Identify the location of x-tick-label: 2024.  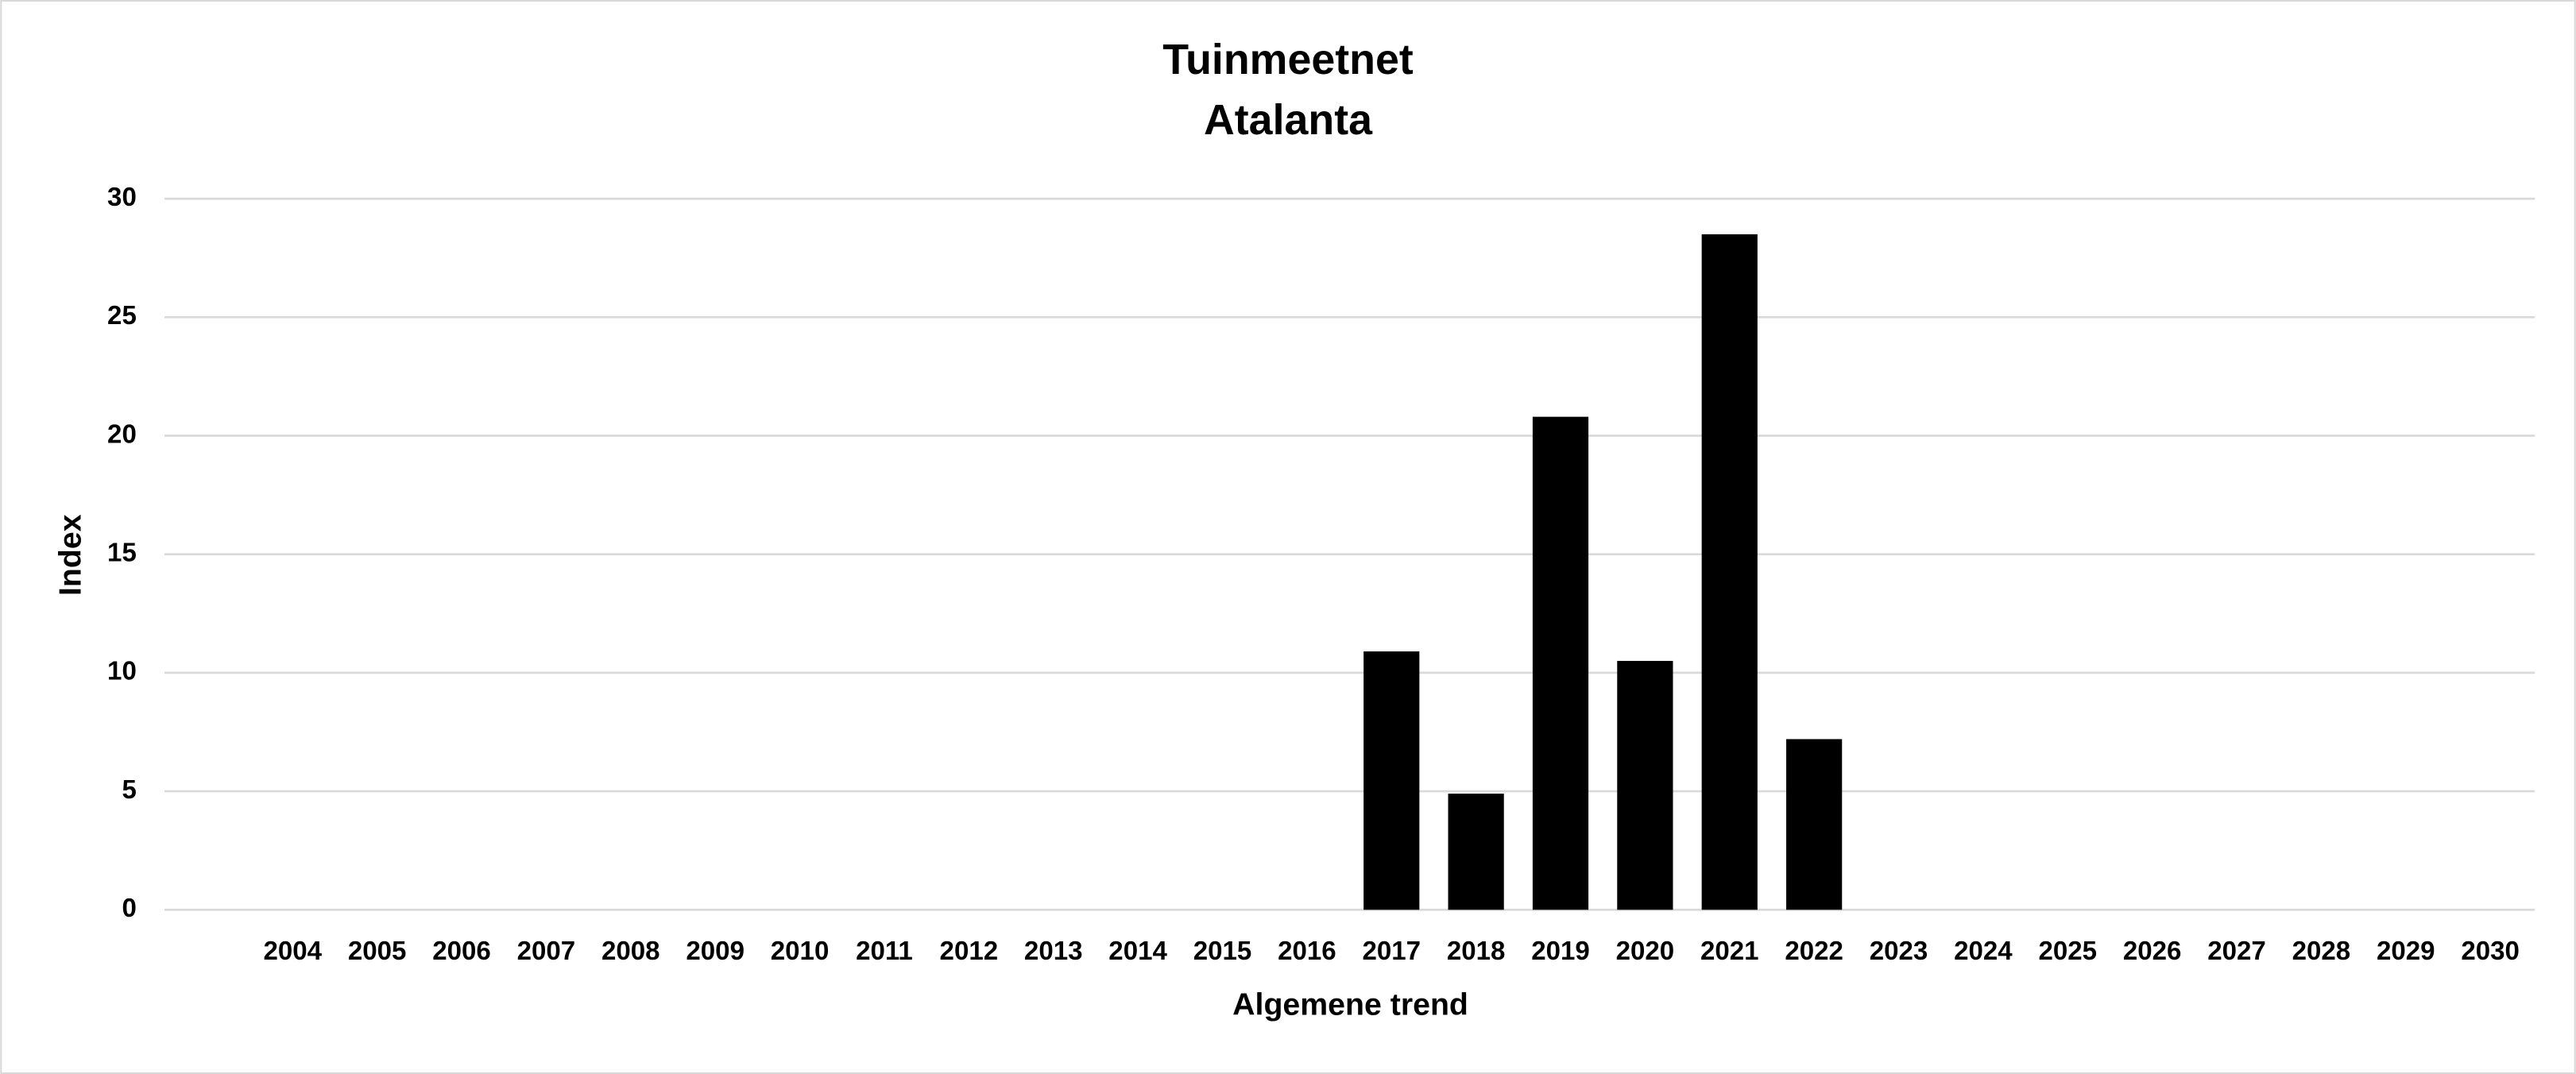
(1983, 951).